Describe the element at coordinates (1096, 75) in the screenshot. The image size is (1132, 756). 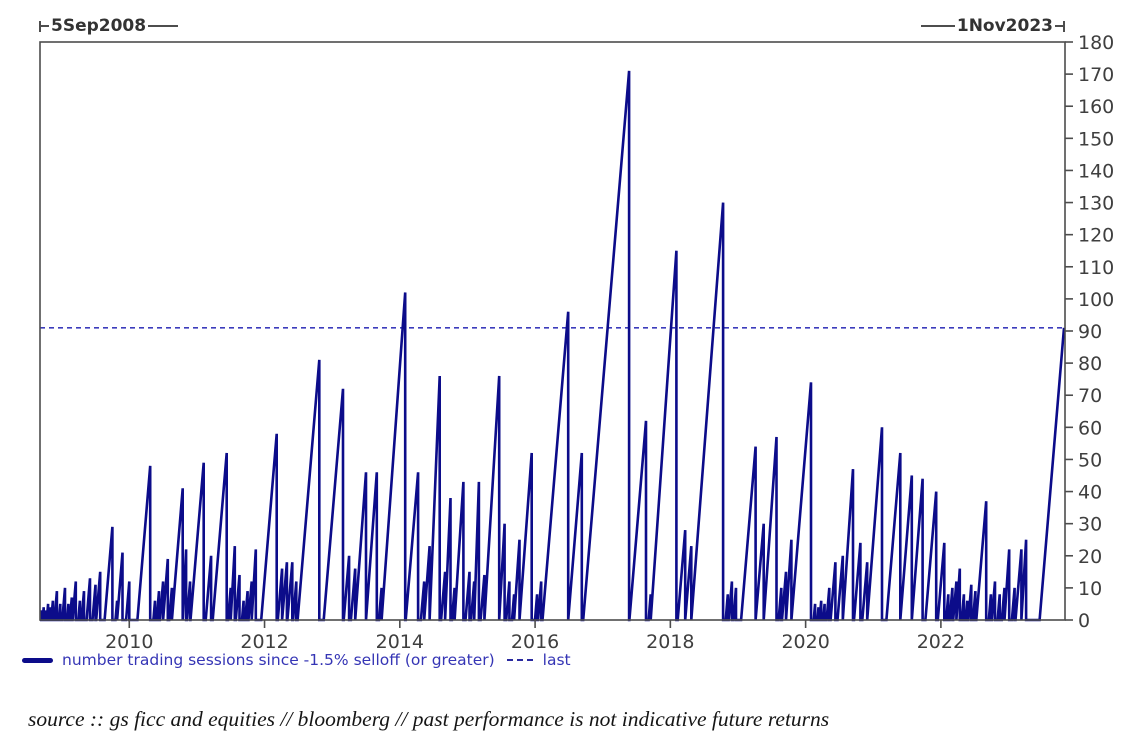
I see `y-tick-label: 170` at that location.